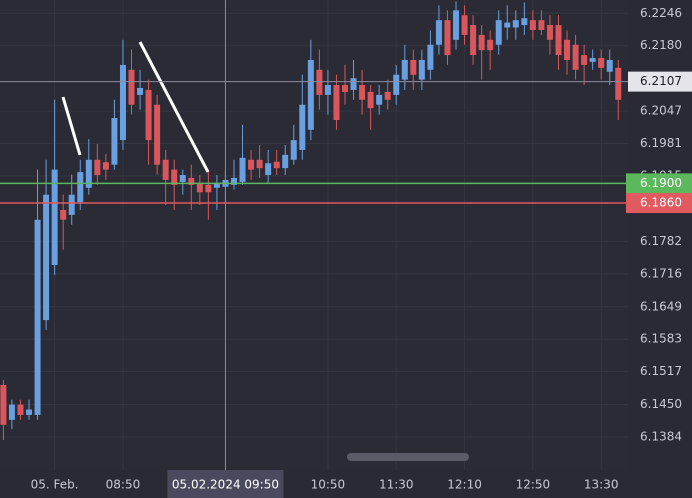 This screenshot has height=498, width=692. I want to click on x-tick-label: 11:30, so click(396, 485).